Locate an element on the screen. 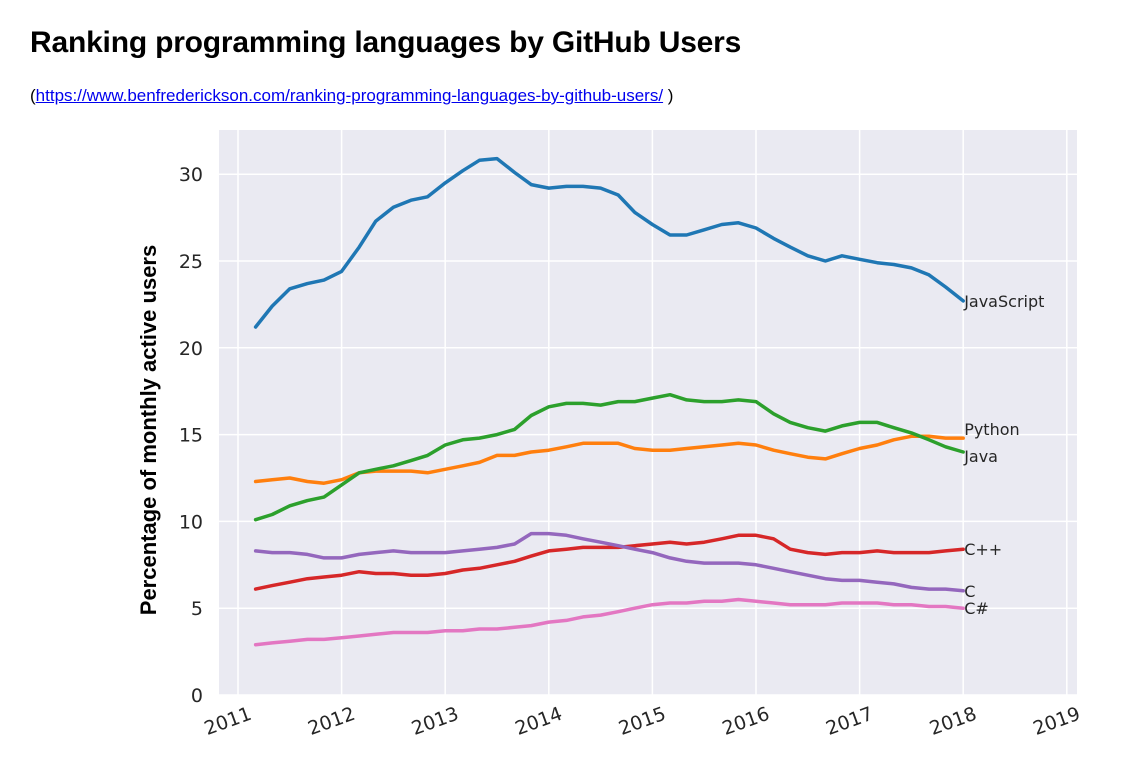  series-label-python: Python is located at coordinates (991, 429).